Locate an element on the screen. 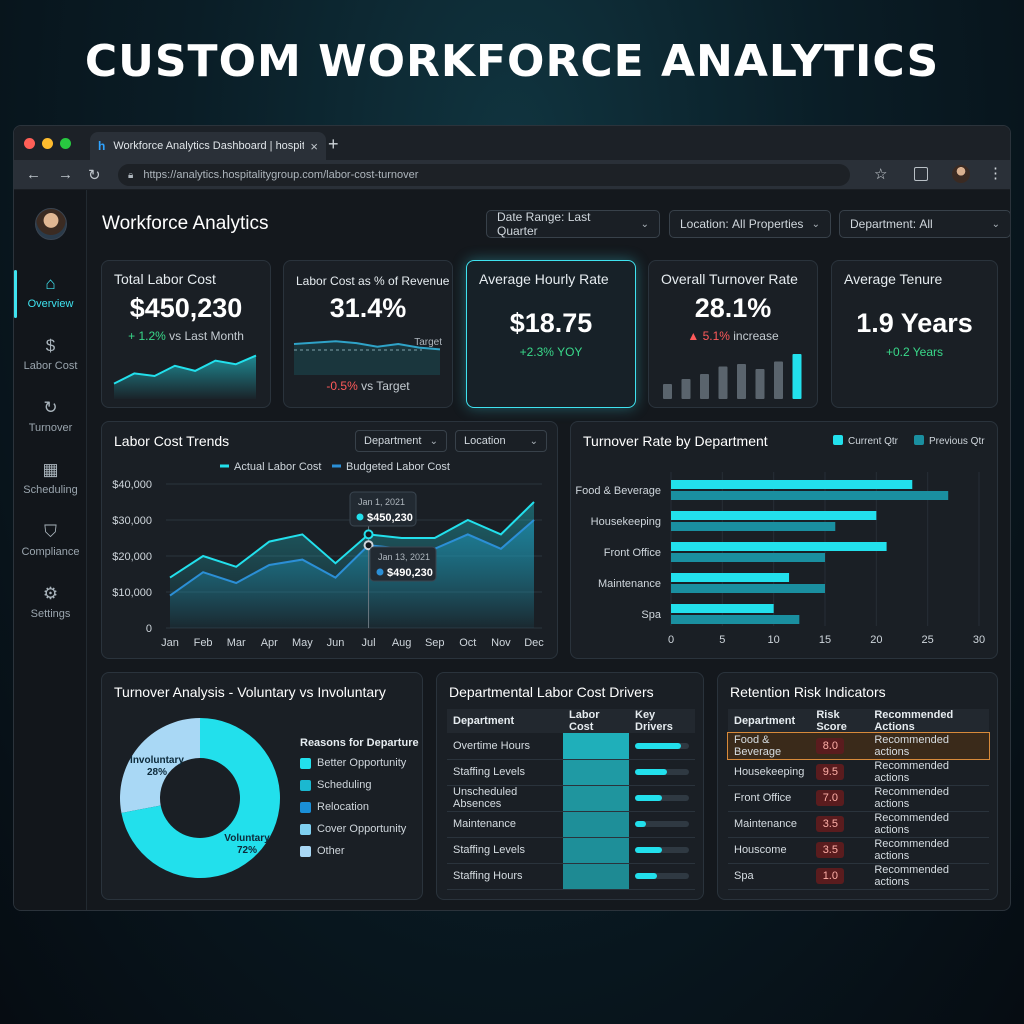 Image resolution: width=1024 pixels, height=1024 pixels. department-cell: Staffing Levels is located at coordinates (505, 772).